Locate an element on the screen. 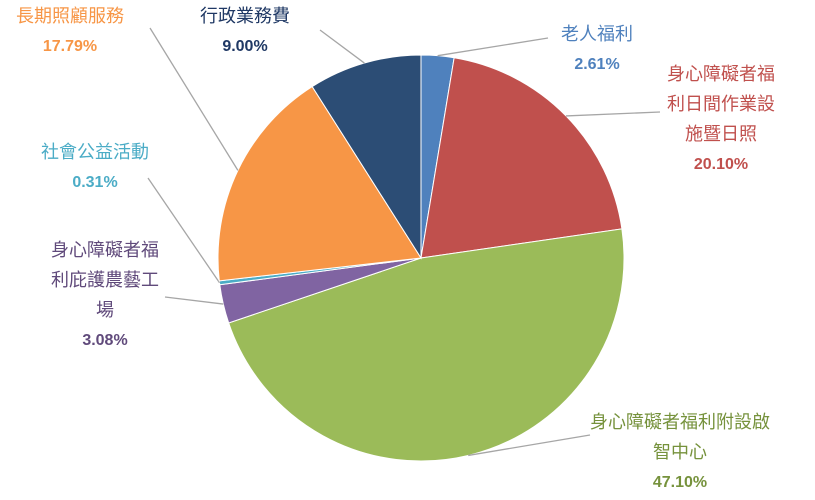  label-line: 施暨日照 is located at coordinates (721, 134).